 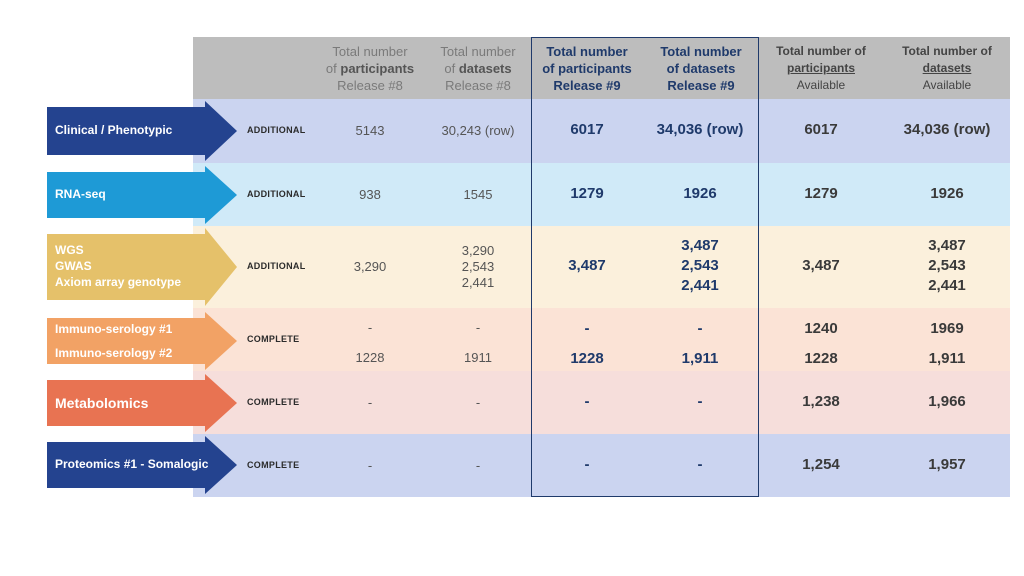 I want to click on row-label-arrow: Metabolomics, so click(x=142, y=403).